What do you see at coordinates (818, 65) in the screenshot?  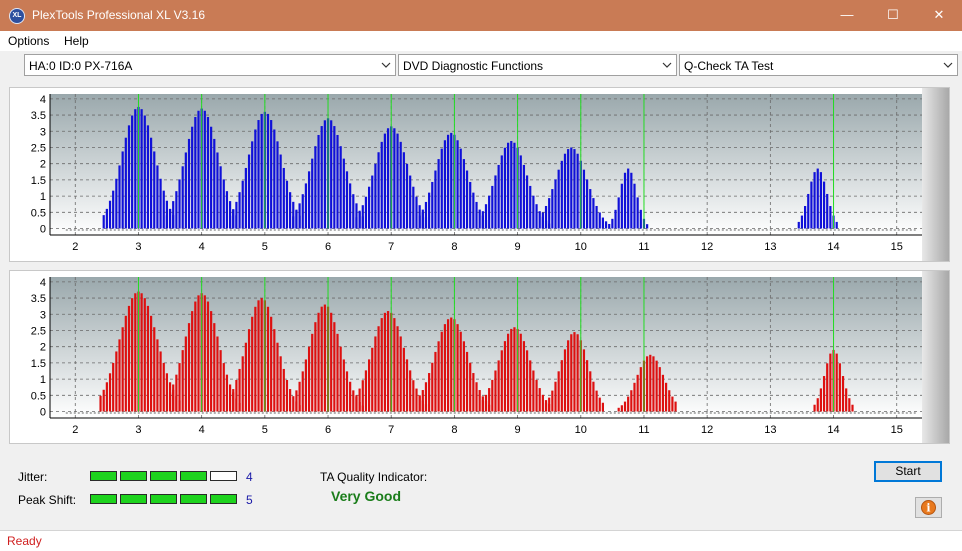 I see `test-select: Q-Check TA Test` at bounding box center [818, 65].